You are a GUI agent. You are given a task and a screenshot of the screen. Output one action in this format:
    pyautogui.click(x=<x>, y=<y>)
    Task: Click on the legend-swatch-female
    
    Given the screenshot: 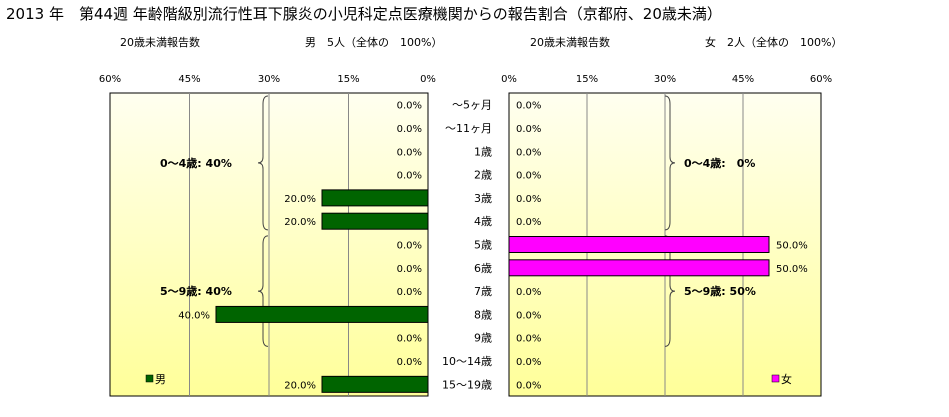 What is the action you would take?
    pyautogui.click(x=775, y=378)
    